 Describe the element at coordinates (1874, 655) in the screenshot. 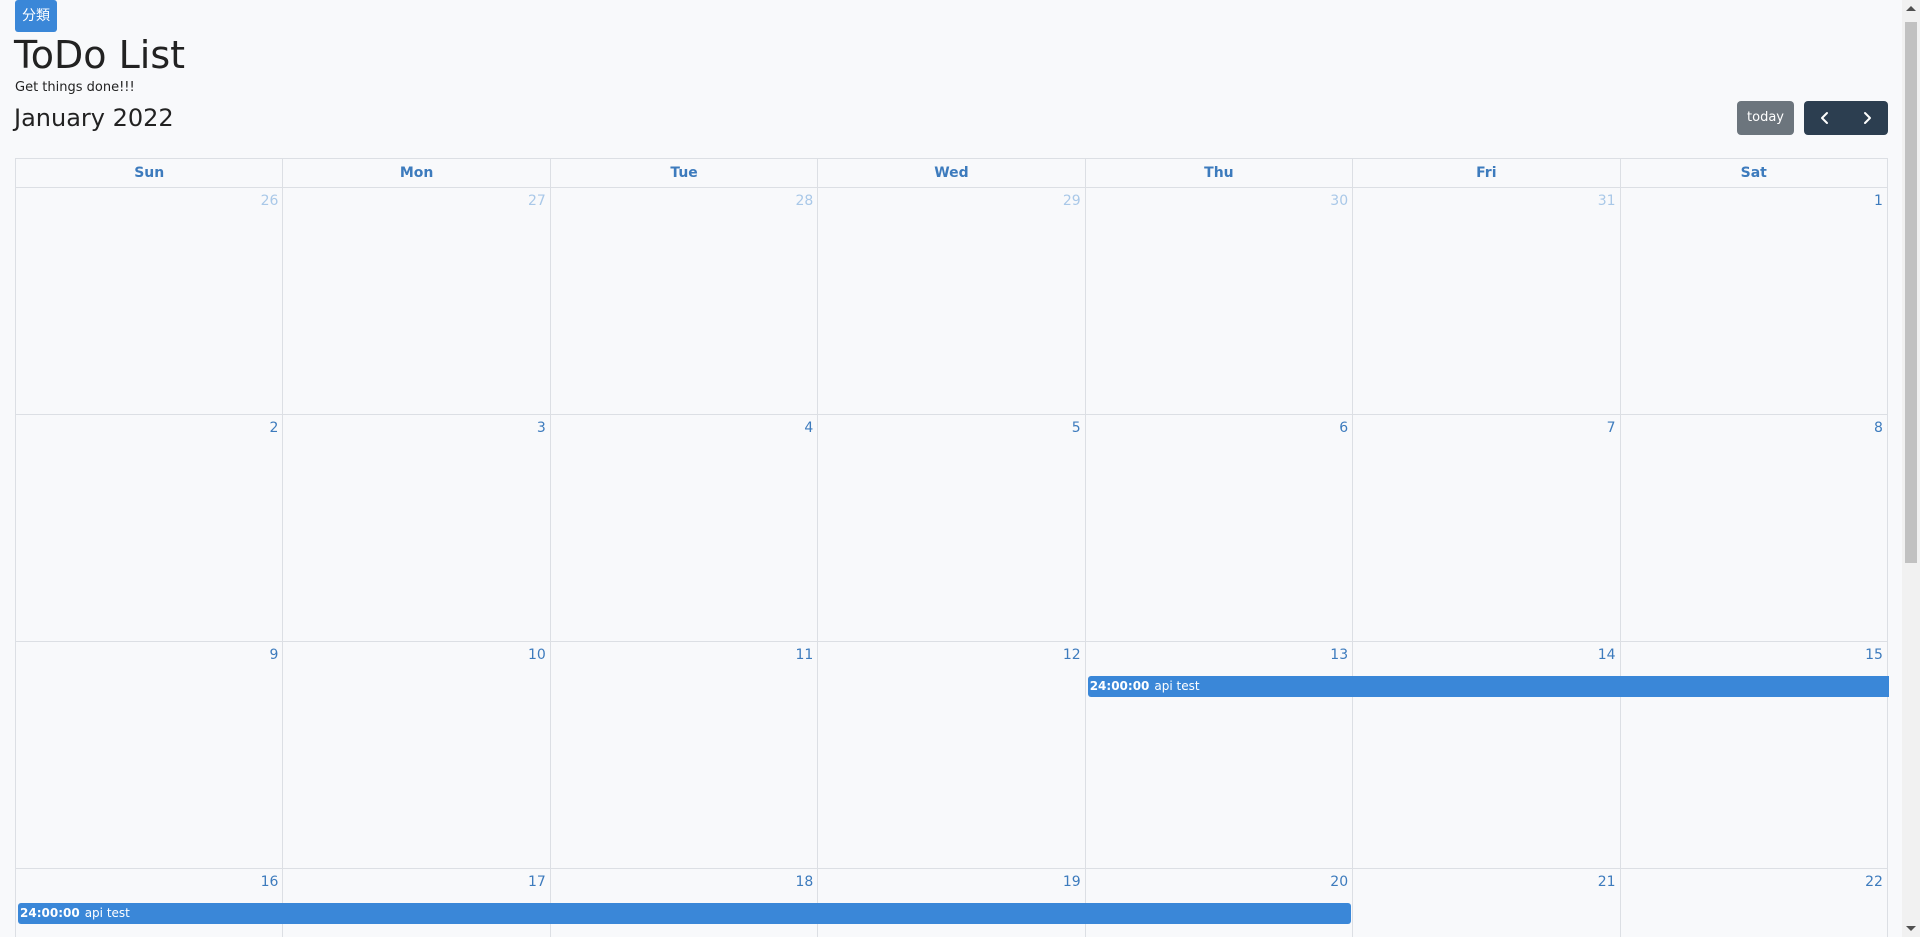

I see `day-number: 15` at that location.